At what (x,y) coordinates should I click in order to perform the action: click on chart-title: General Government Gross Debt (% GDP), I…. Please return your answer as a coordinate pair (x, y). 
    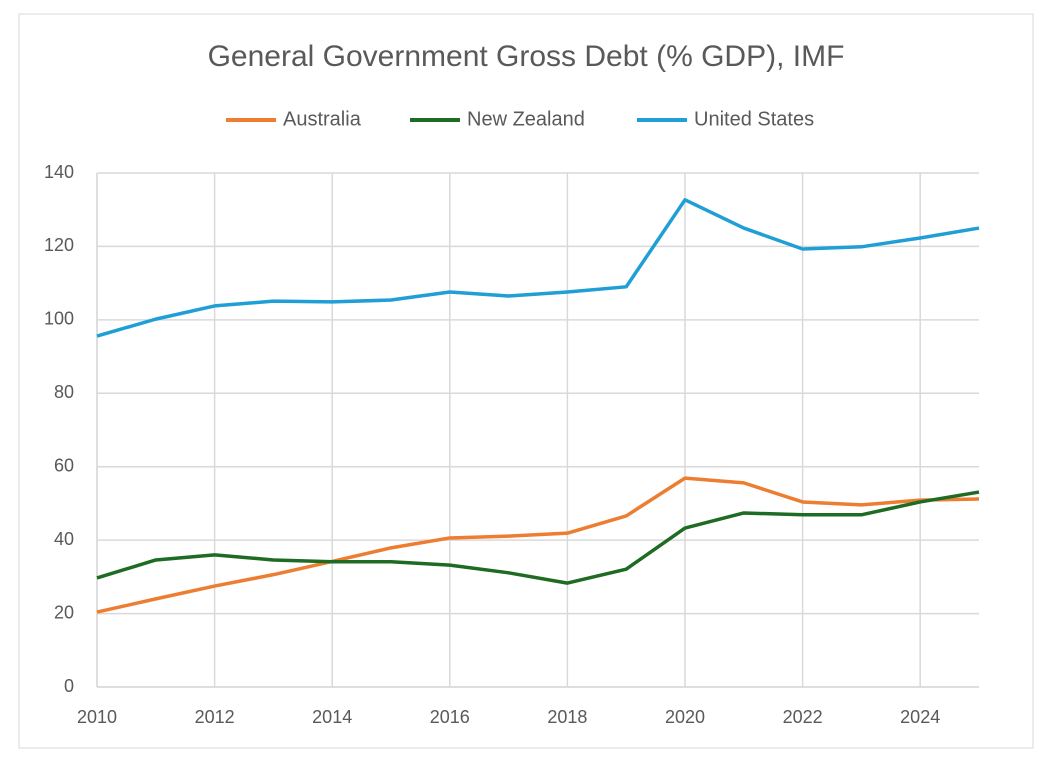
    Looking at the image, I should click on (526, 56).